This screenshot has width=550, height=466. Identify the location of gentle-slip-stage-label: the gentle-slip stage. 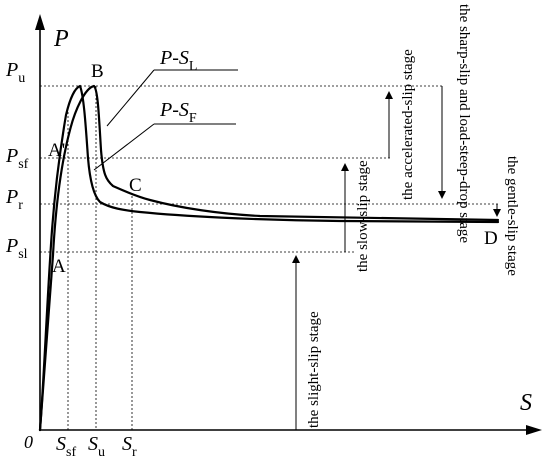
(512, 216).